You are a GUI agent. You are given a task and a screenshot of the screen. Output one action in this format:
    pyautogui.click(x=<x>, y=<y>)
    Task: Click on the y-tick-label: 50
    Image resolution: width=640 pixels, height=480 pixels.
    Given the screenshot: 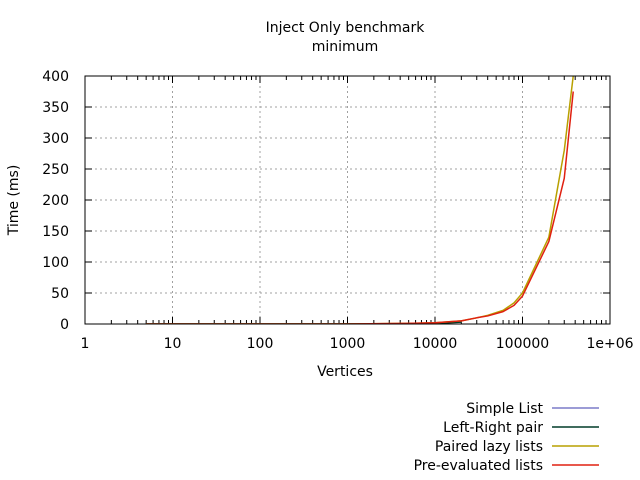 What is the action you would take?
    pyautogui.click(x=60, y=294)
    